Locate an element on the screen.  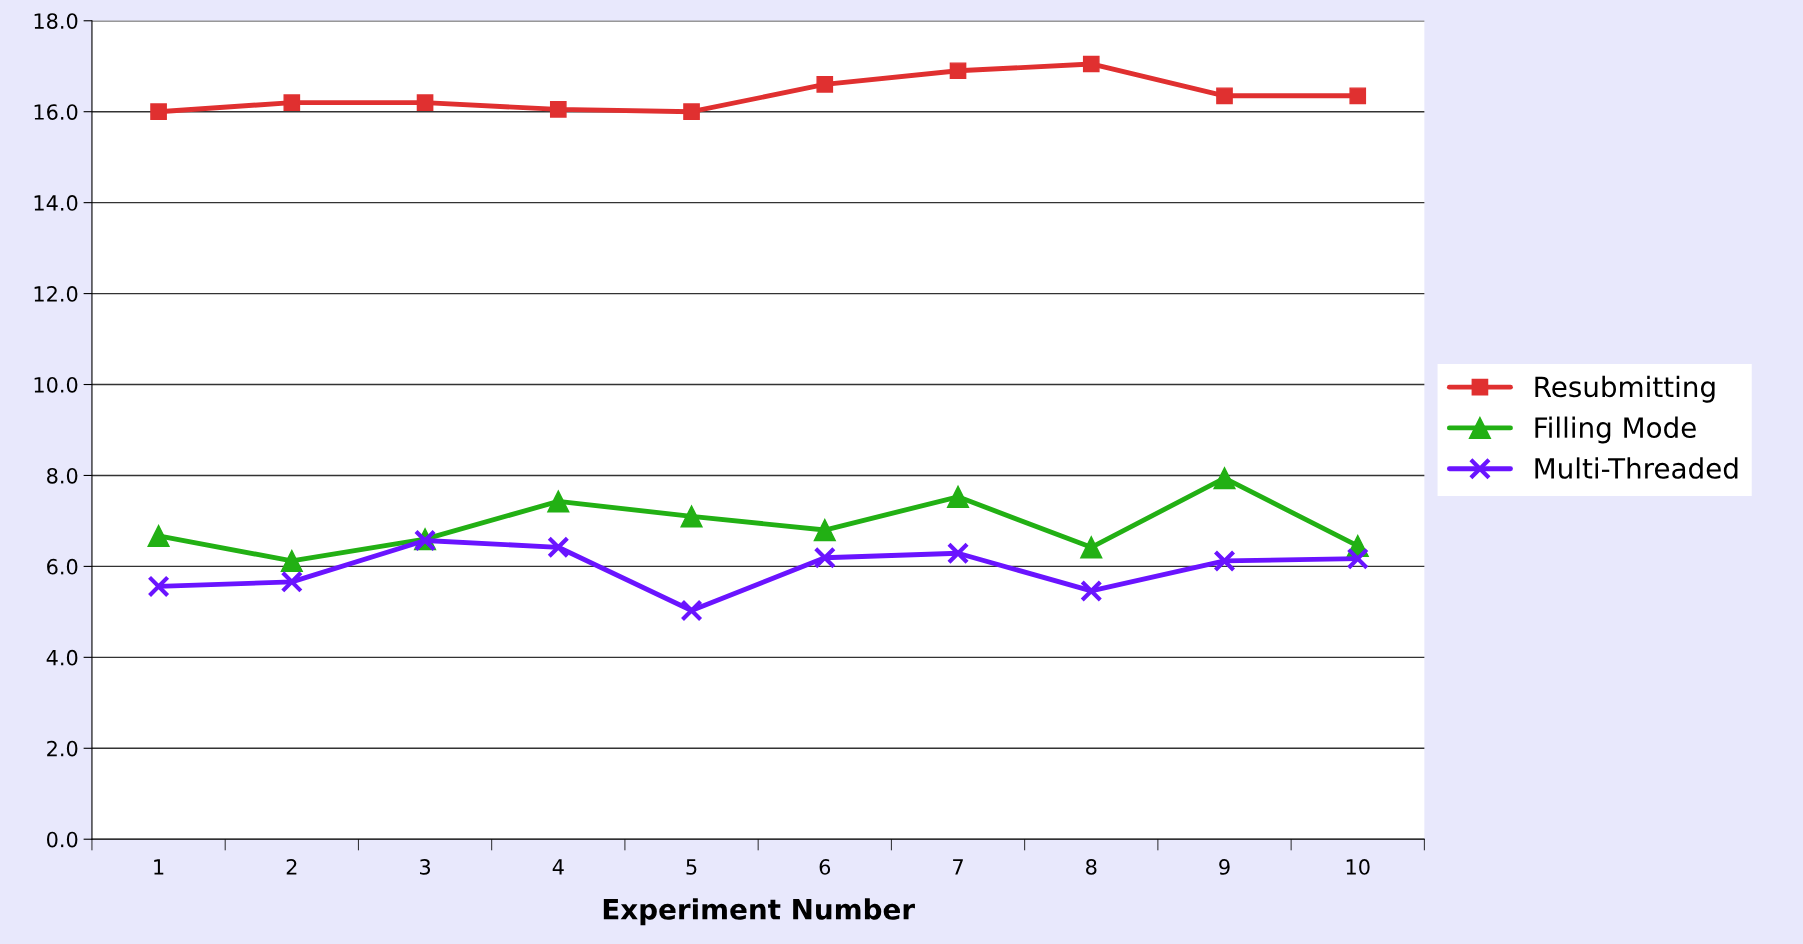
x-axis-title: Experiment Number is located at coordinates (759, 912).